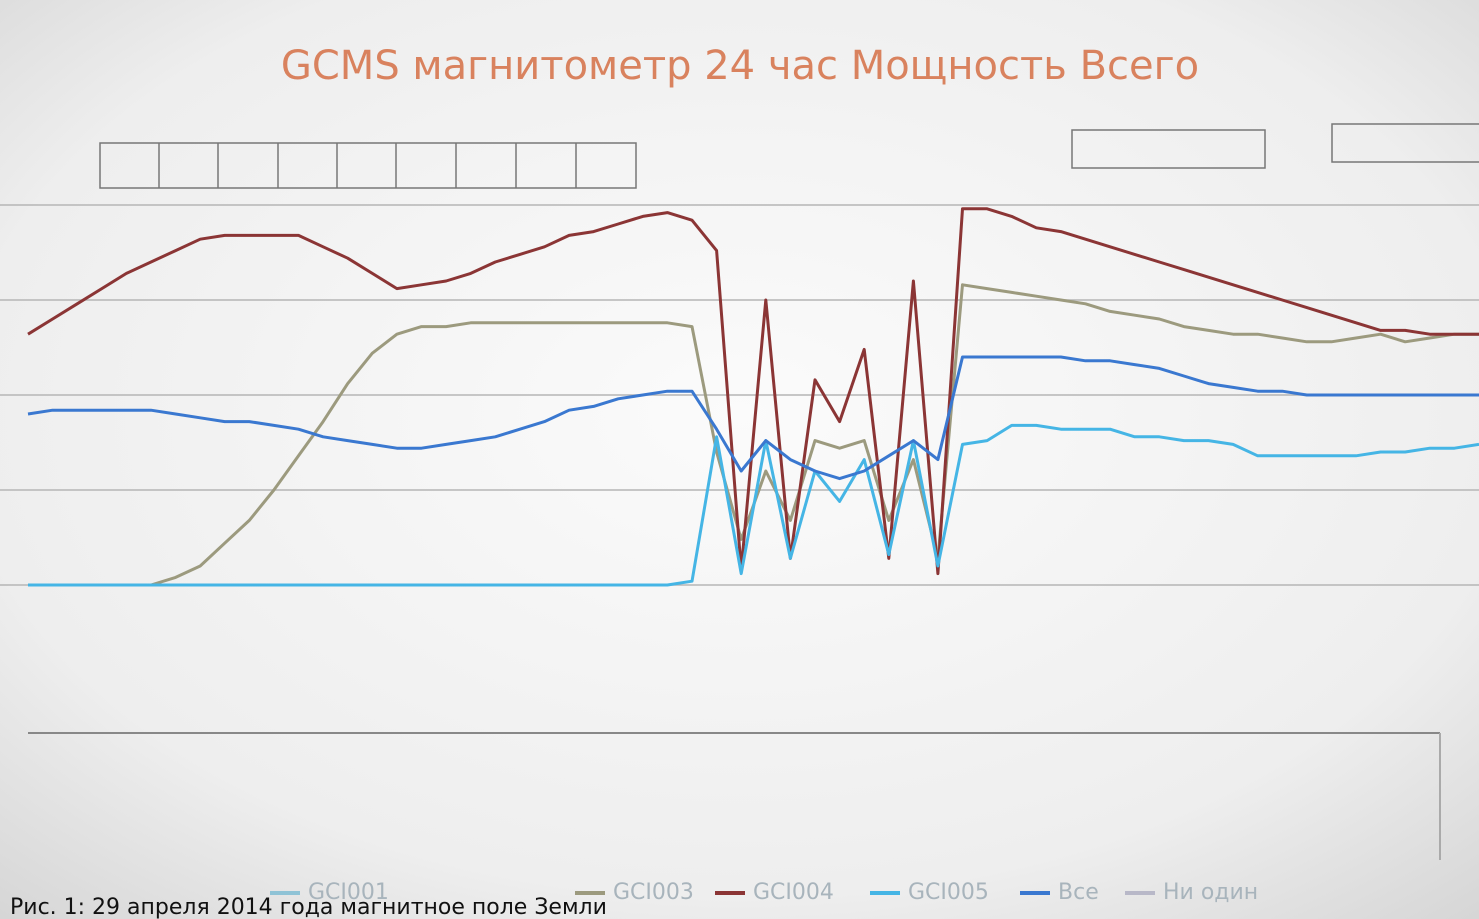 This screenshot has height=919, width=1479. Describe the element at coordinates (789, 156) in the screenshot. I see `toolbar` at that location.